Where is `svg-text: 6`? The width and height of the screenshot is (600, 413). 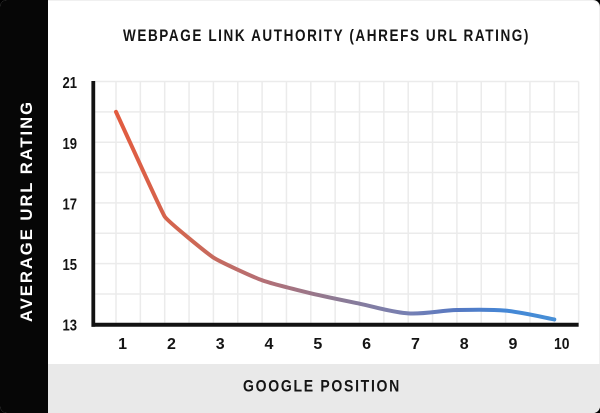
svg-text: 6 is located at coordinates (366, 344).